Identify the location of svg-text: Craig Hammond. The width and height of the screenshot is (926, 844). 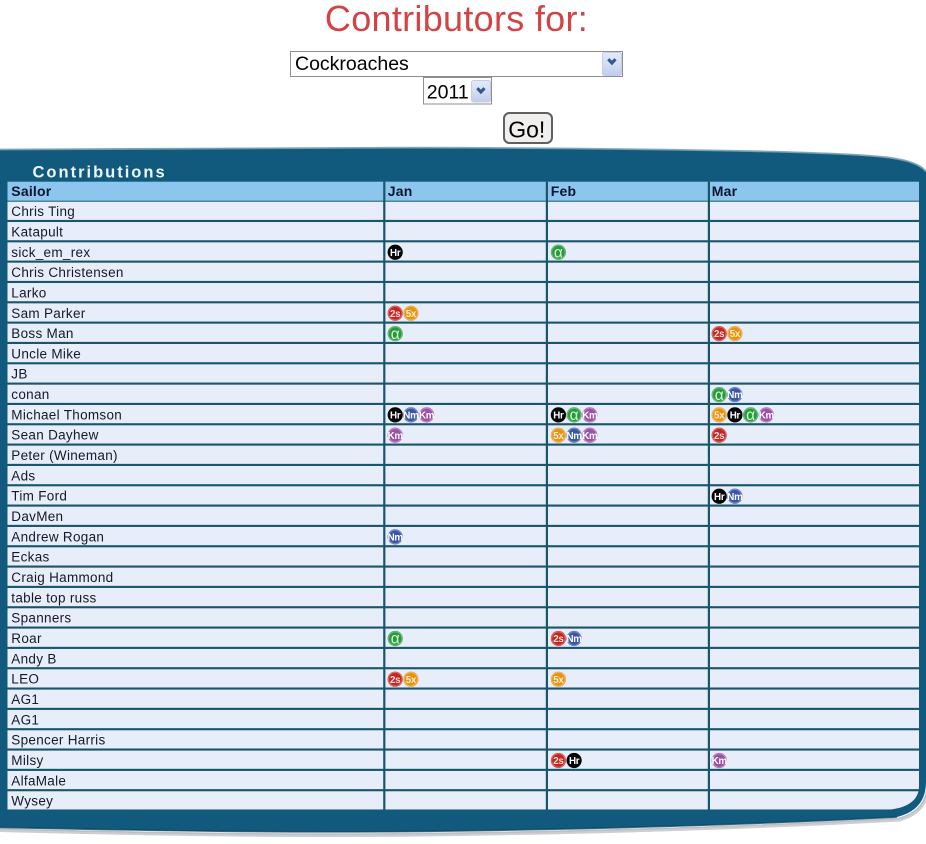
(62, 577).